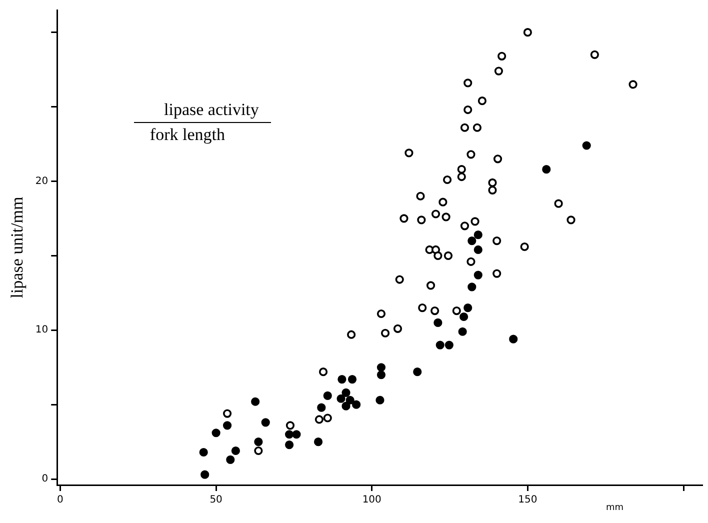  Describe the element at coordinates (372, 500) in the screenshot. I see `x-tick-label: 100` at that location.